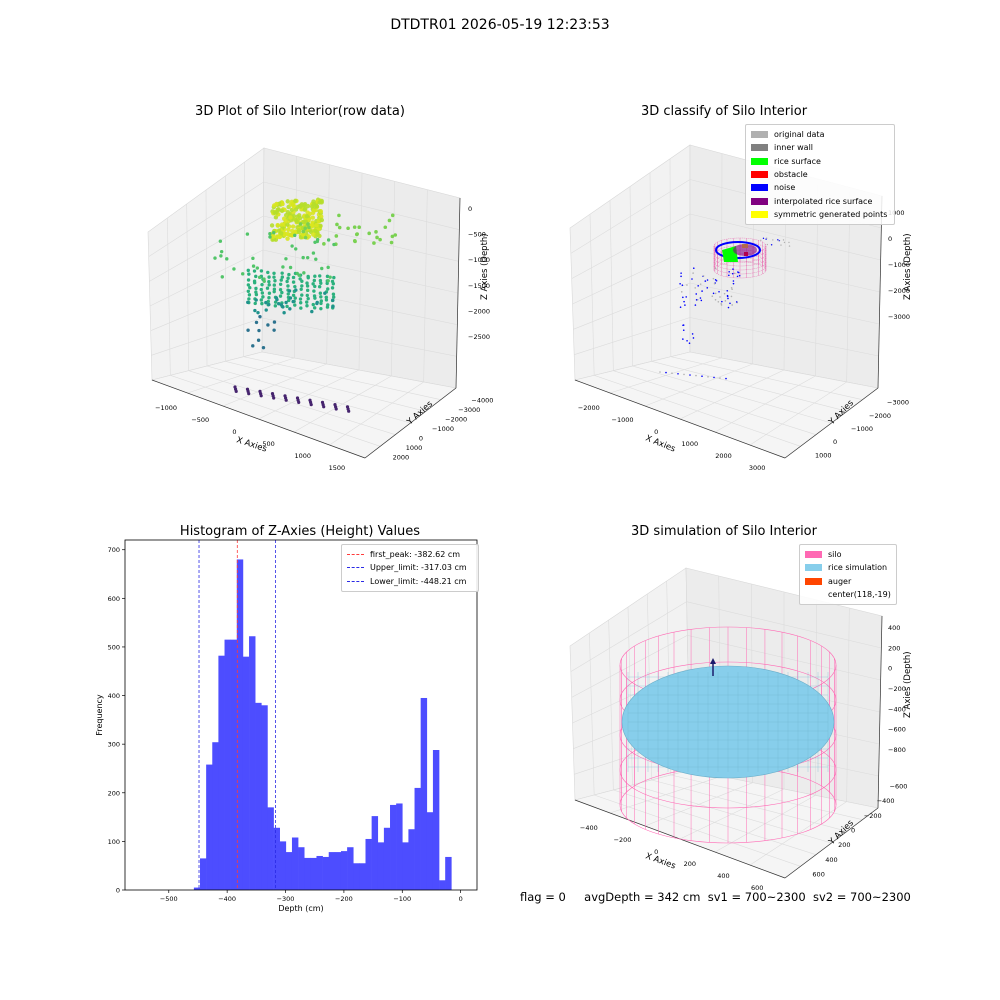 The height and width of the screenshot is (1000, 1000). I want to click on panel1-z-label: Z Axies (Depth), so click(485, 266).